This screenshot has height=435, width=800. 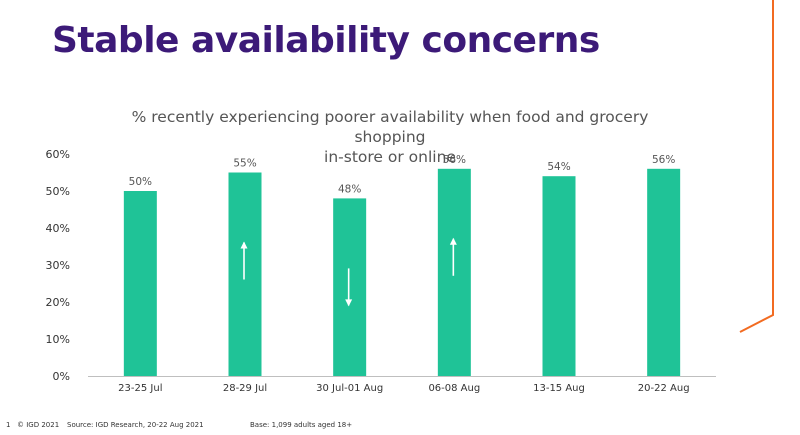 I want to click on footer-base: Base: 1,099 adults aged 18+, so click(x=301, y=425).